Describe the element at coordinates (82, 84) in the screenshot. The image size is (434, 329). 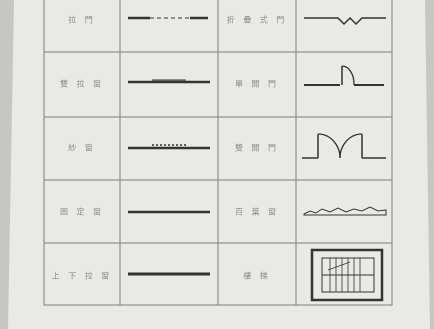
I see `cell-label: 雙 拉 窗` at that location.